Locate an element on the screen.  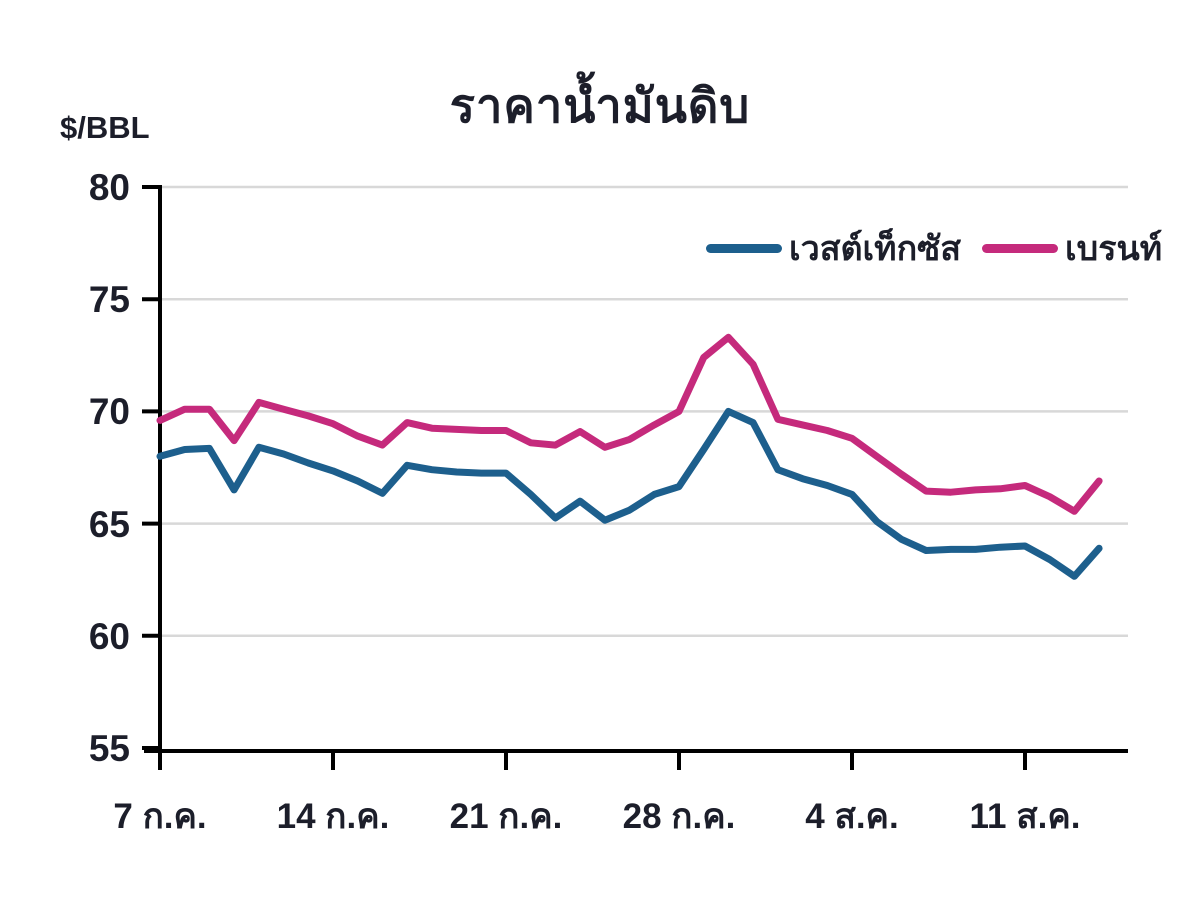
legend-label-west-texas: เวสต์เท็กซัส is located at coordinates (875, 249).